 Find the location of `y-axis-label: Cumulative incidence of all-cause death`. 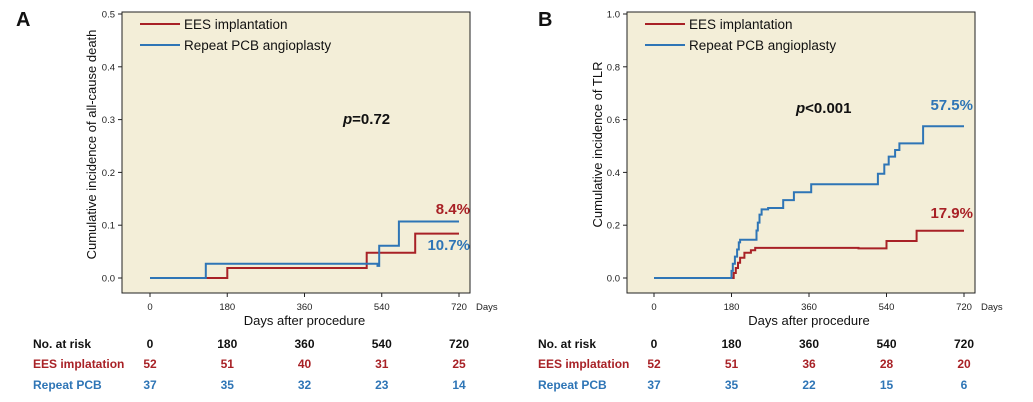

y-axis-label: Cumulative incidence of all-cause death is located at coordinates (91, 145).